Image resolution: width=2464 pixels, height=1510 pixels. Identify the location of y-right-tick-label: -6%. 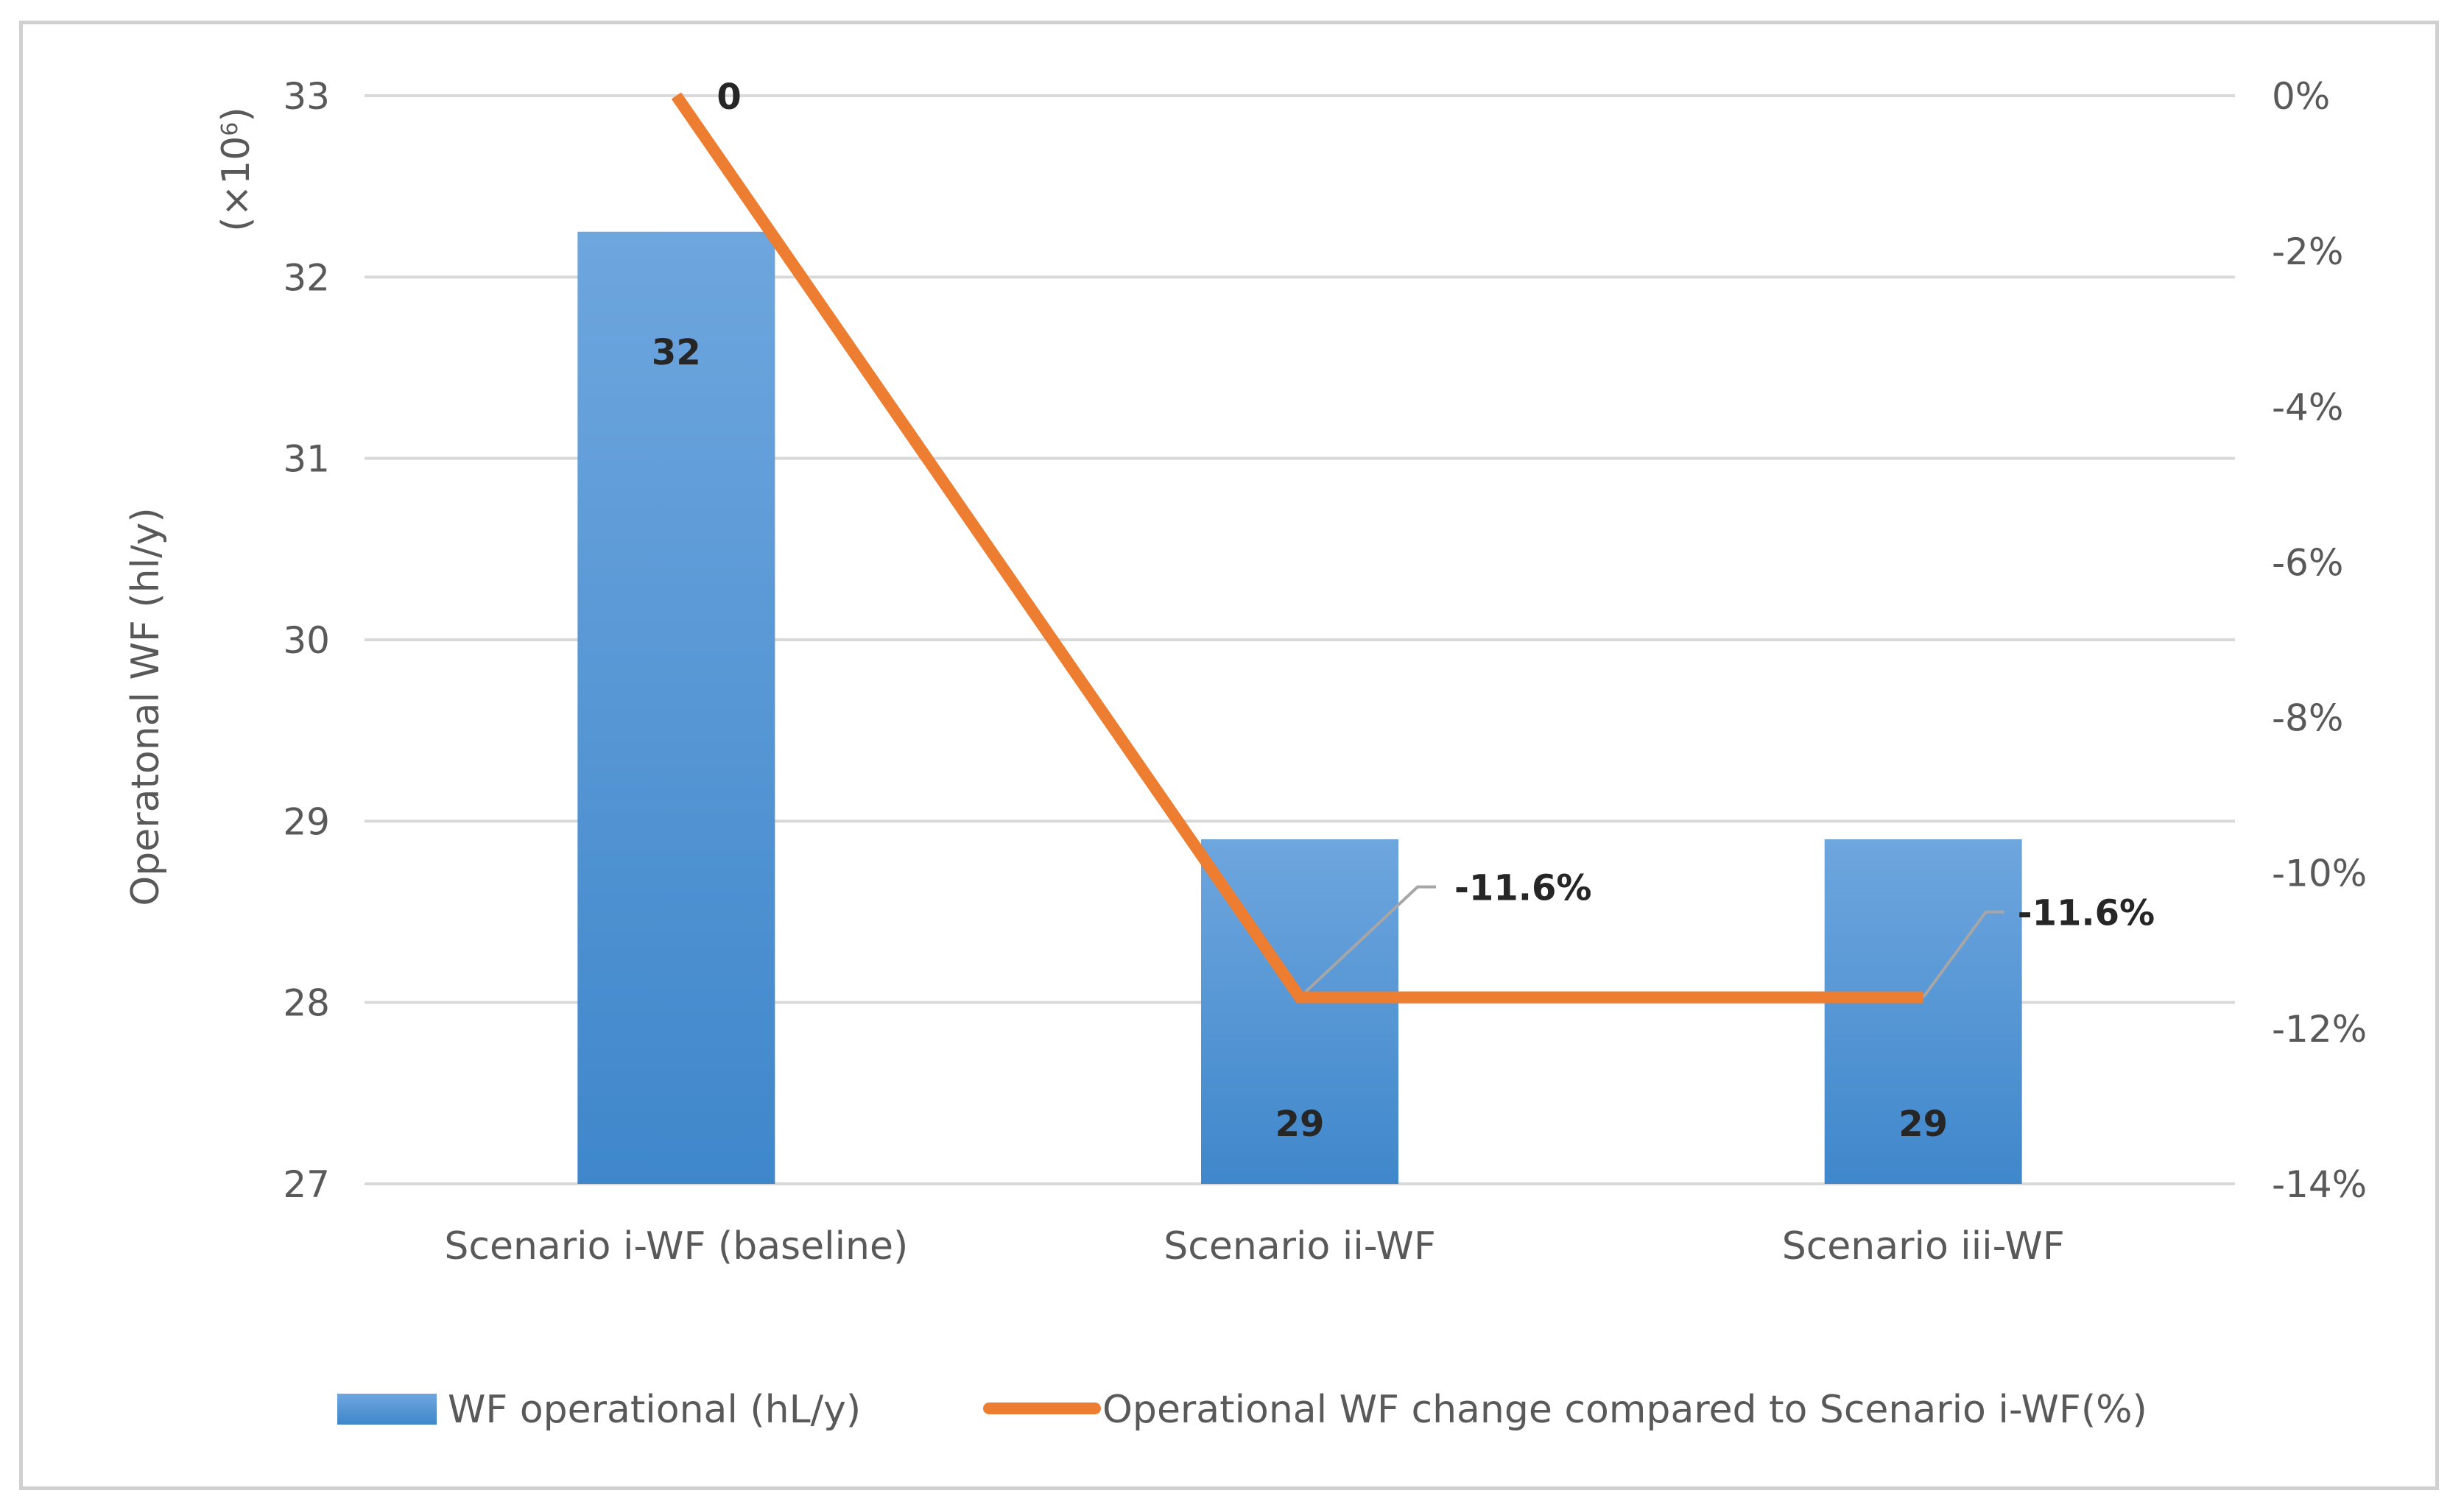
(2307, 562).